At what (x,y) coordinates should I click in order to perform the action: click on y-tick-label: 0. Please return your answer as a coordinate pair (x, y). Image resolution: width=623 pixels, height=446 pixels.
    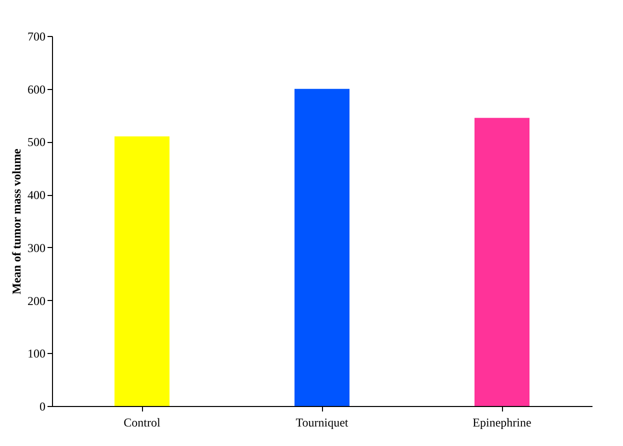
    Looking at the image, I should click on (43, 407).